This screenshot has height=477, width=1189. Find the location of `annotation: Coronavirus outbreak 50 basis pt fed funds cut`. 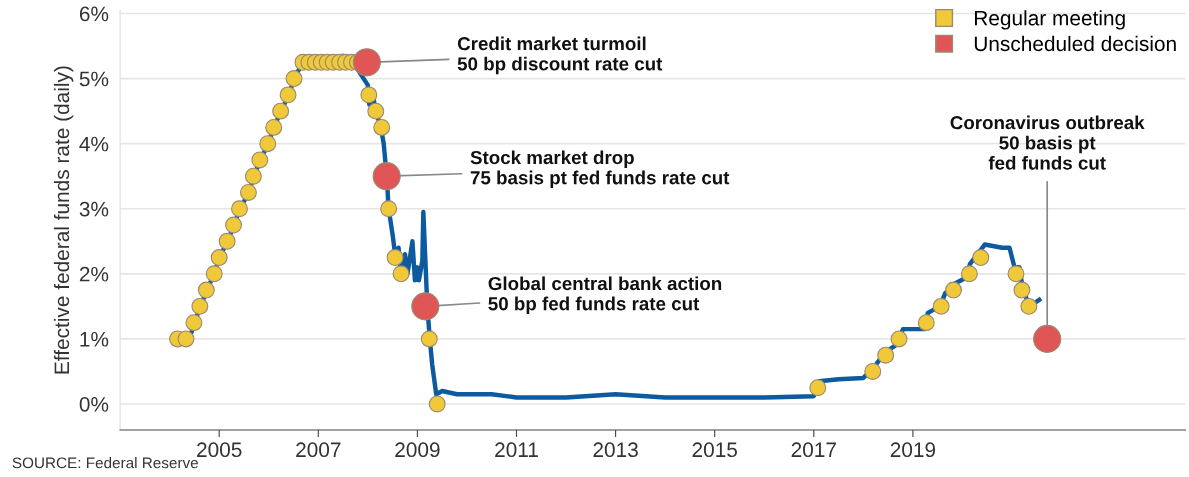

annotation: Coronavirus outbreak 50 basis pt fed funds cut is located at coordinates (1047, 142).